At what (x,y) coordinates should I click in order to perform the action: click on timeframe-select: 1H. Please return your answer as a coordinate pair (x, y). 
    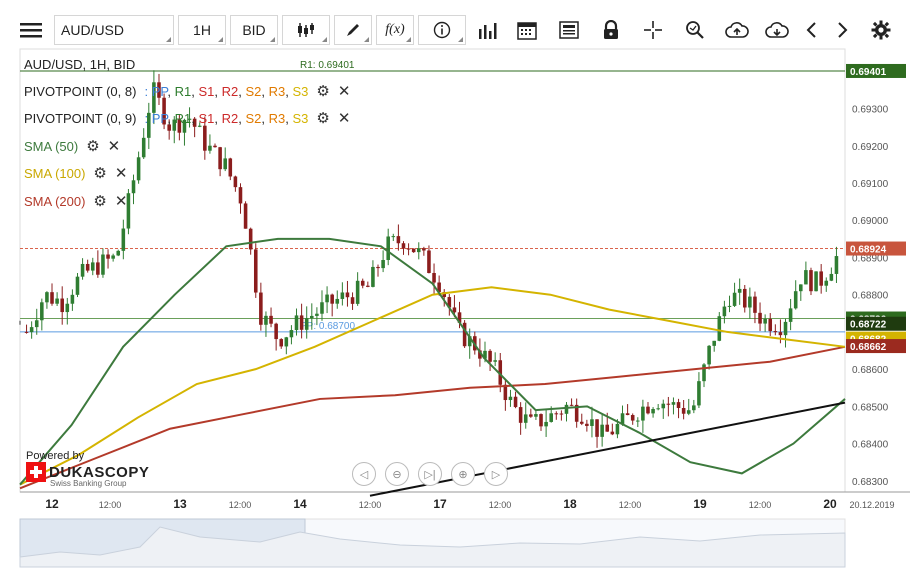
    Looking at the image, I should click on (202, 30).